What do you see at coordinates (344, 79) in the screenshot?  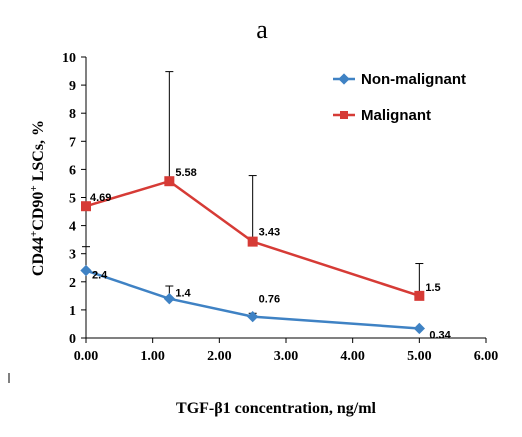 I see `legend-marker-non-malignant` at bounding box center [344, 79].